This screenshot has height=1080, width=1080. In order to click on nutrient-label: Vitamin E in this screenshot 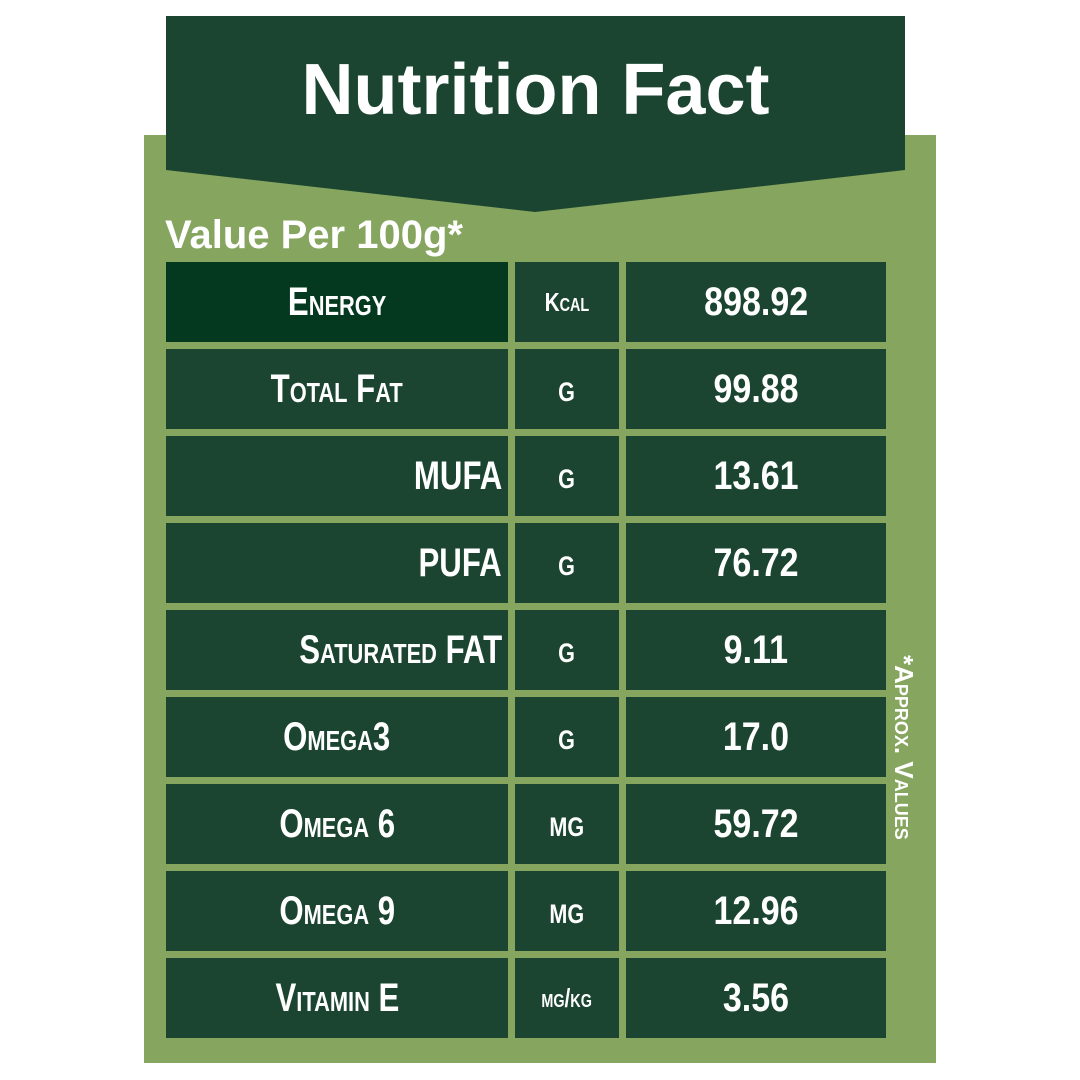, I will do `click(337, 997)`.